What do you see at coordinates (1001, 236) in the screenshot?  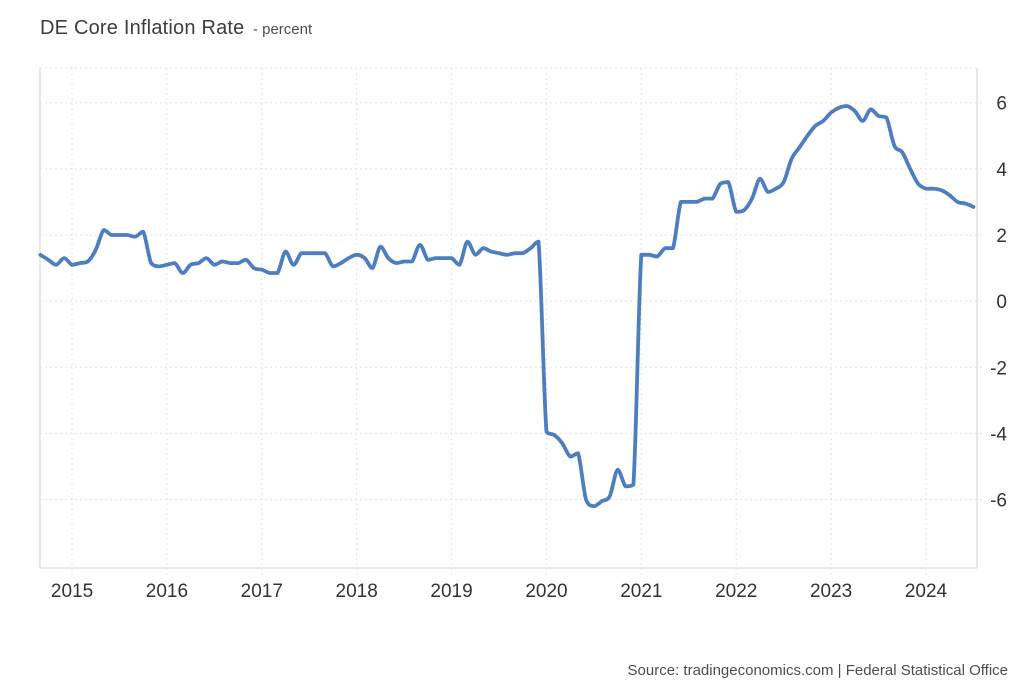 I see `y-tick-label: 2` at bounding box center [1001, 236].